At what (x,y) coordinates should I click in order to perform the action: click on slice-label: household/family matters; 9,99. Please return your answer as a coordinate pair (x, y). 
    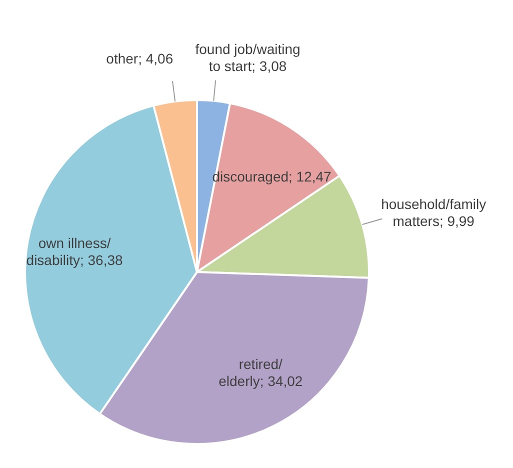
    Looking at the image, I should click on (433, 213).